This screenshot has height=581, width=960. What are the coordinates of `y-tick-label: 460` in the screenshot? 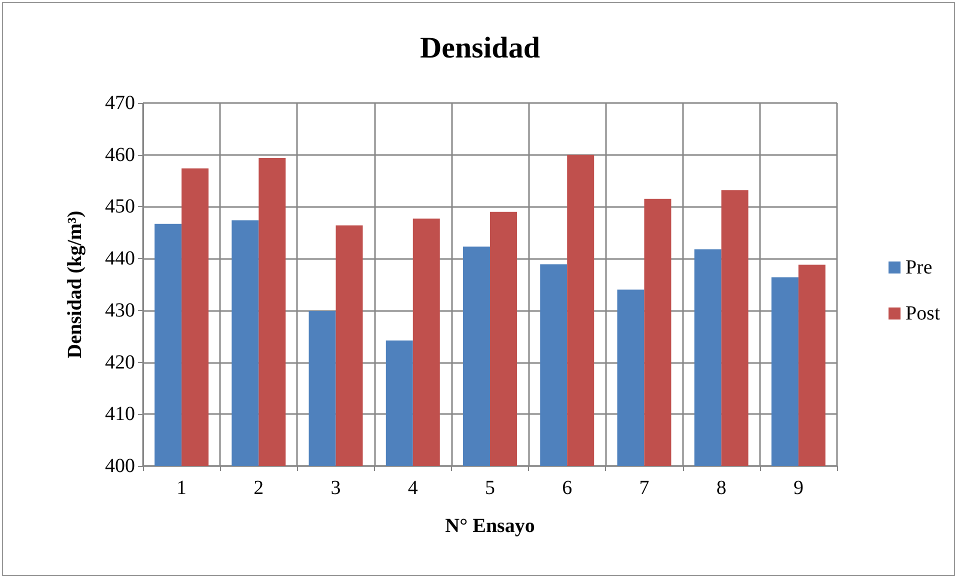 It's located at (120, 155).